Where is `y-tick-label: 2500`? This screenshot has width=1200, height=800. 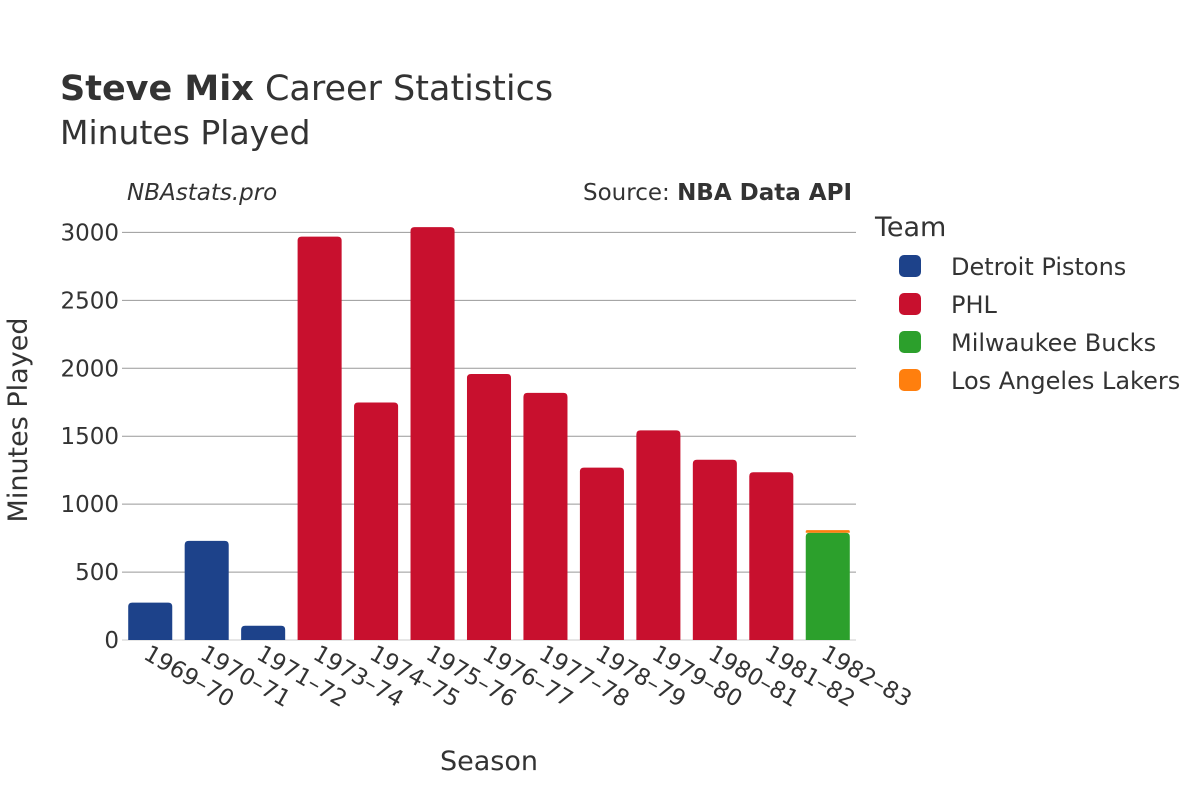
y-tick-label: 2500 is located at coordinates (89, 301).